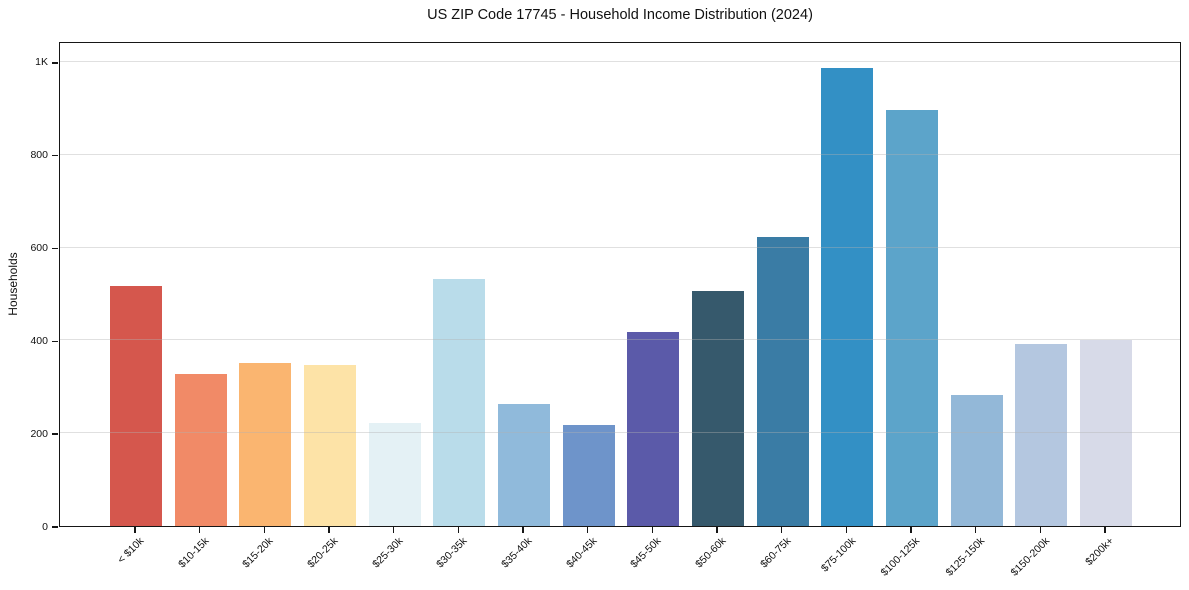 This screenshot has height=590, width=1189. What do you see at coordinates (39, 155) in the screenshot?
I see `y-tick-label: 800` at bounding box center [39, 155].